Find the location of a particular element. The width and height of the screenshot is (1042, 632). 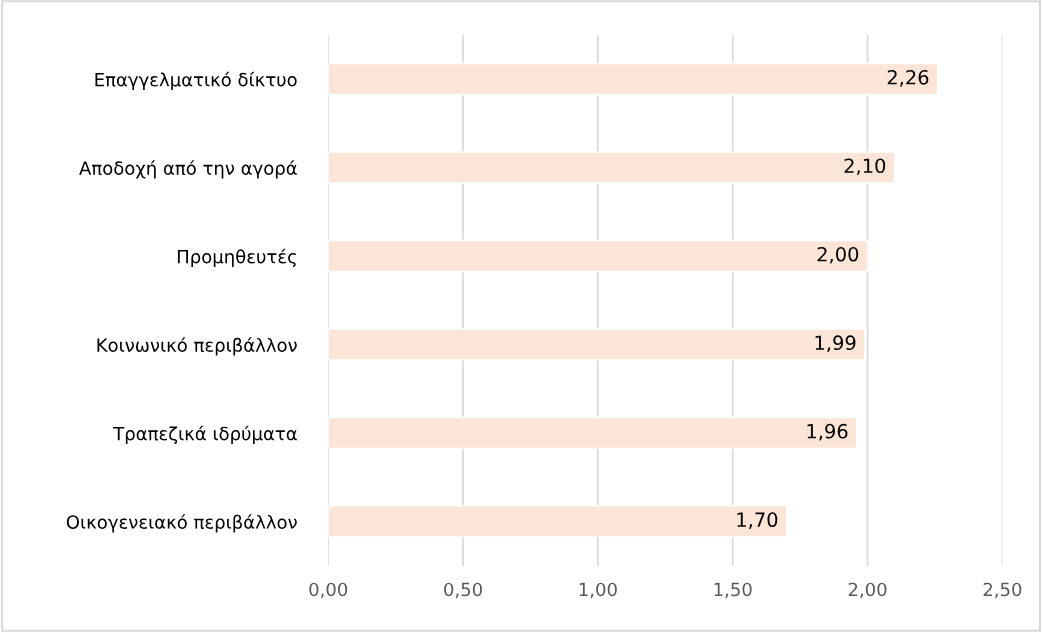

data-label: 2,10 is located at coordinates (865, 167).